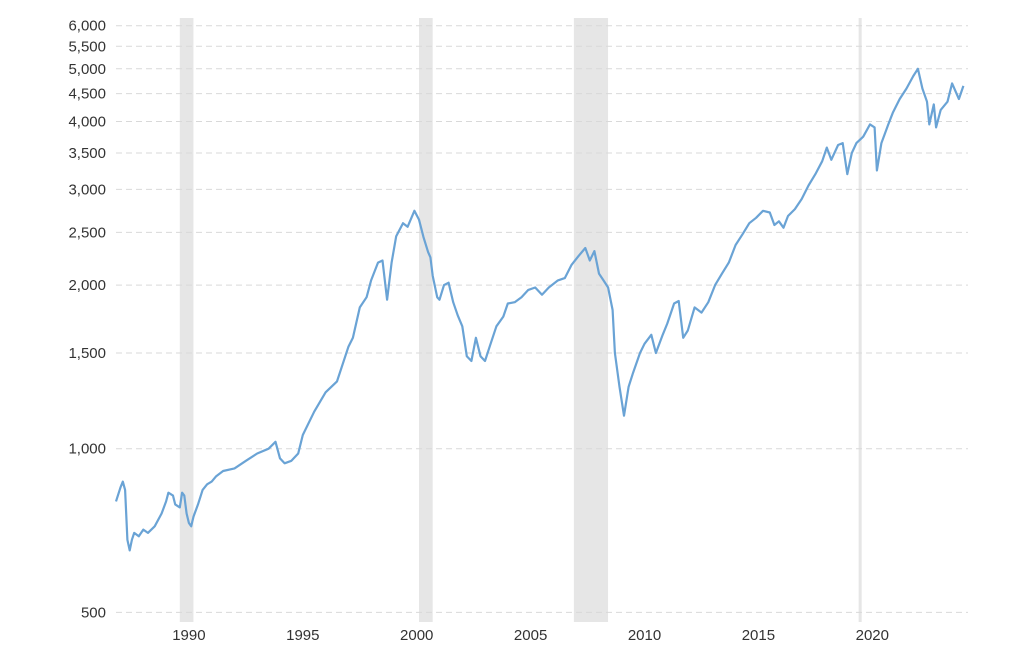 This screenshot has width=1024, height=646. Describe the element at coordinates (87, 189) in the screenshot. I see `y-tick-label: 3,000` at that location.